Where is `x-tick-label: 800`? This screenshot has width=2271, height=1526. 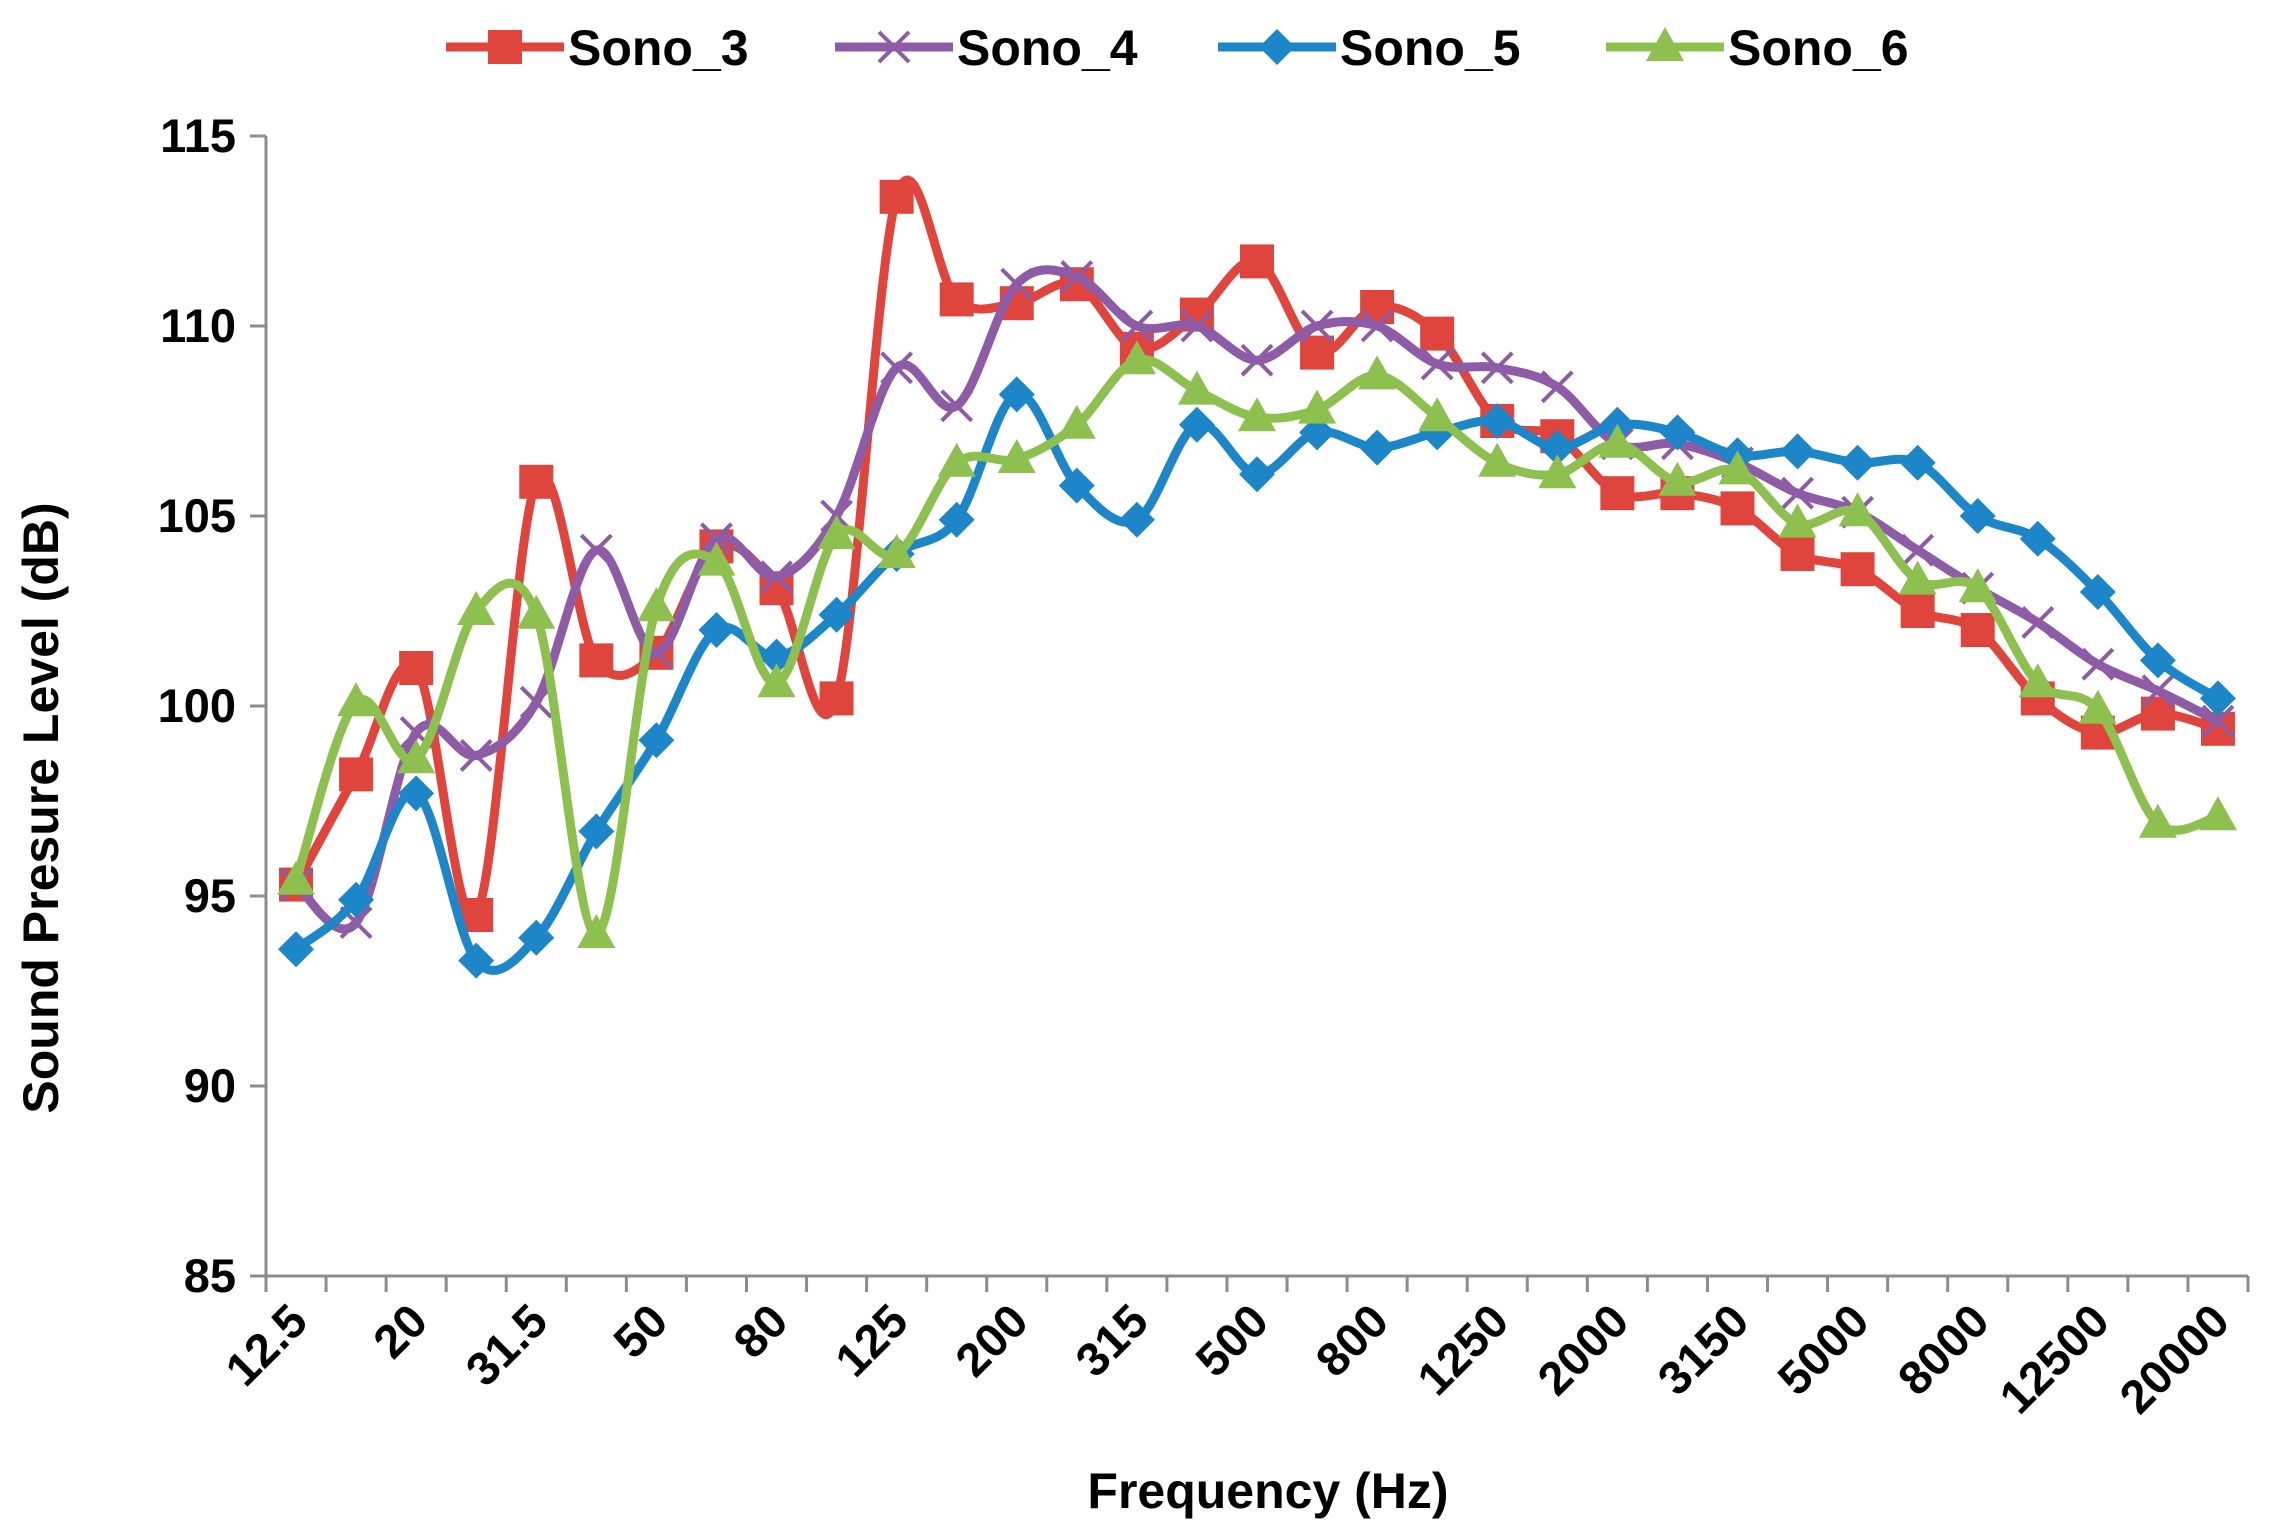
x-tick-label: 800 is located at coordinates (1351, 1340).